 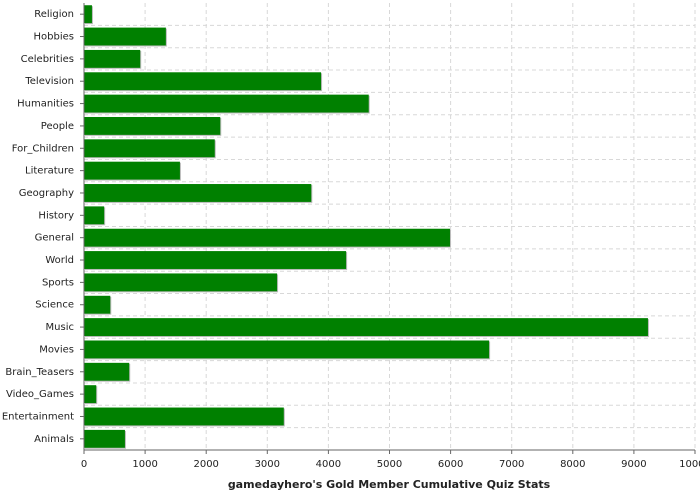 What do you see at coordinates (60, 327) in the screenshot?
I see `y-tick-label: Music` at bounding box center [60, 327].